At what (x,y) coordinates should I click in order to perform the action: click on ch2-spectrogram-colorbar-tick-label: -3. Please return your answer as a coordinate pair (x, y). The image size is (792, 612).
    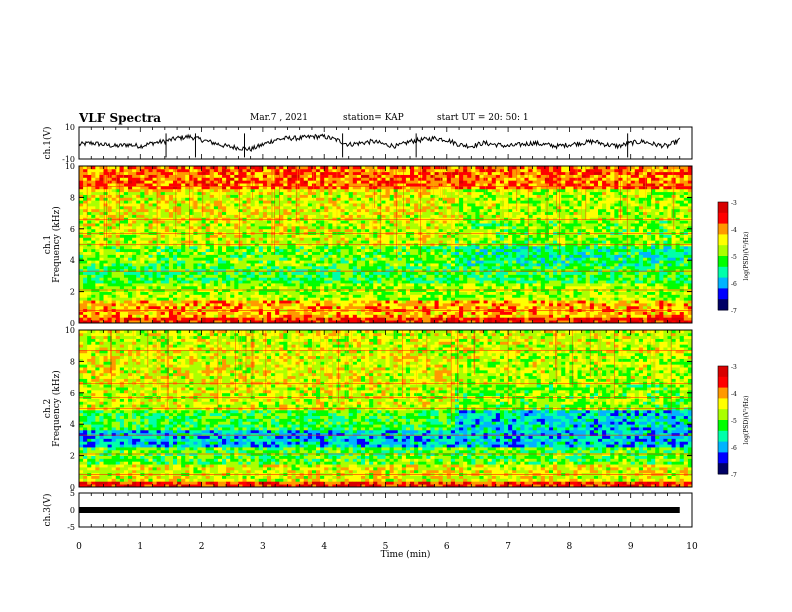
    Looking at the image, I should click on (734, 367).